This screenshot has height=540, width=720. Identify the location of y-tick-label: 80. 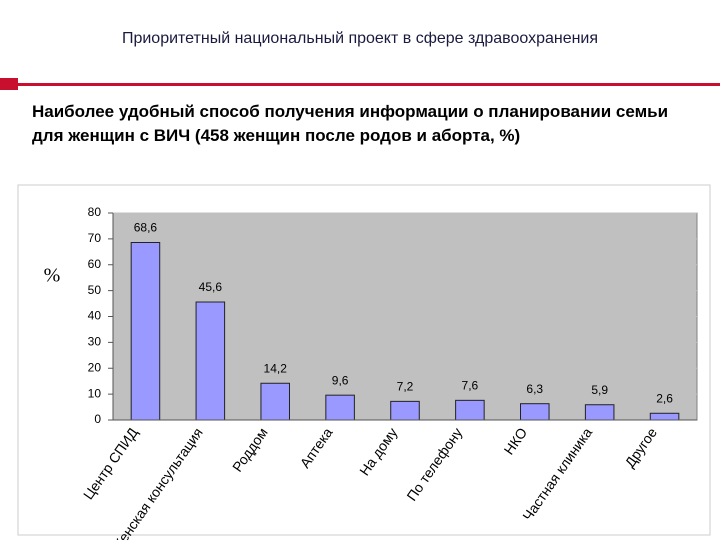
(95, 212).